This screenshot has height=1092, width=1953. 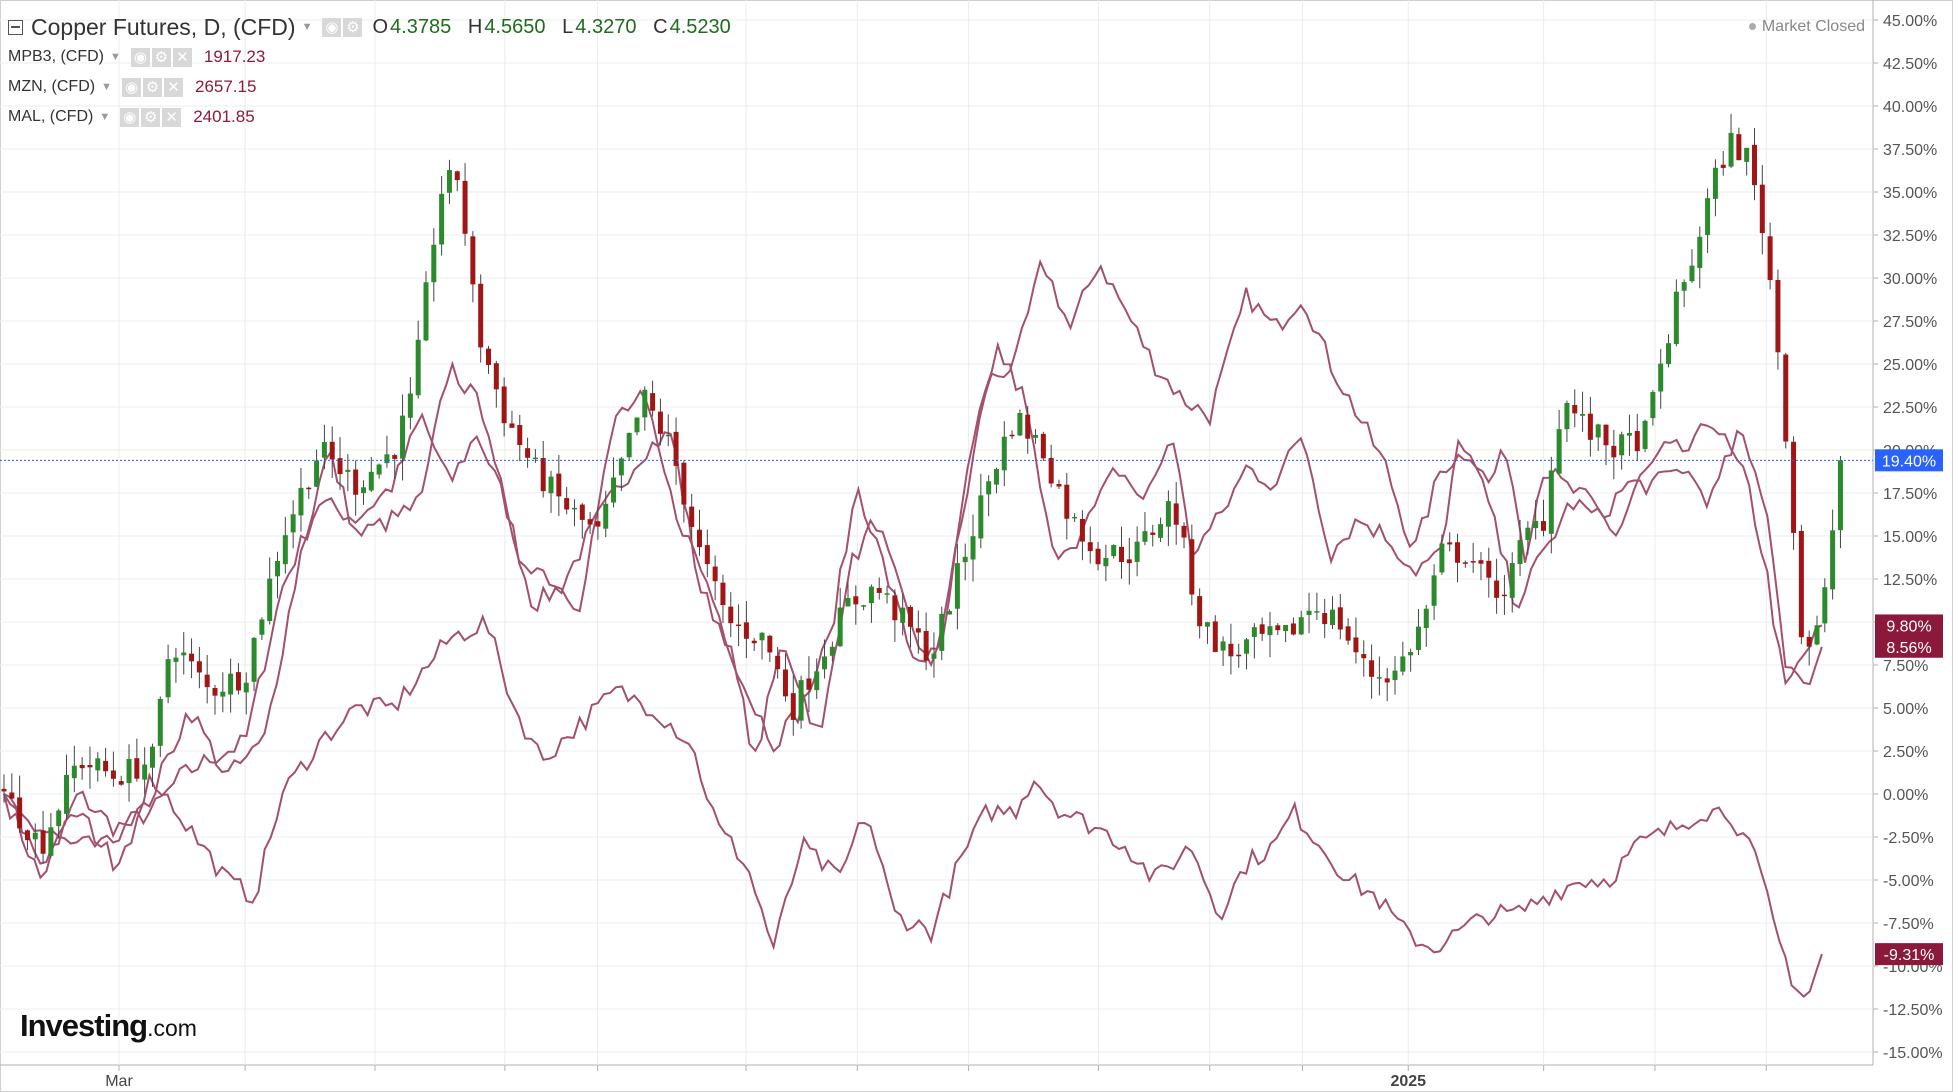 What do you see at coordinates (1908, 838) in the screenshot?
I see `y-tick-label: -2.50%` at bounding box center [1908, 838].